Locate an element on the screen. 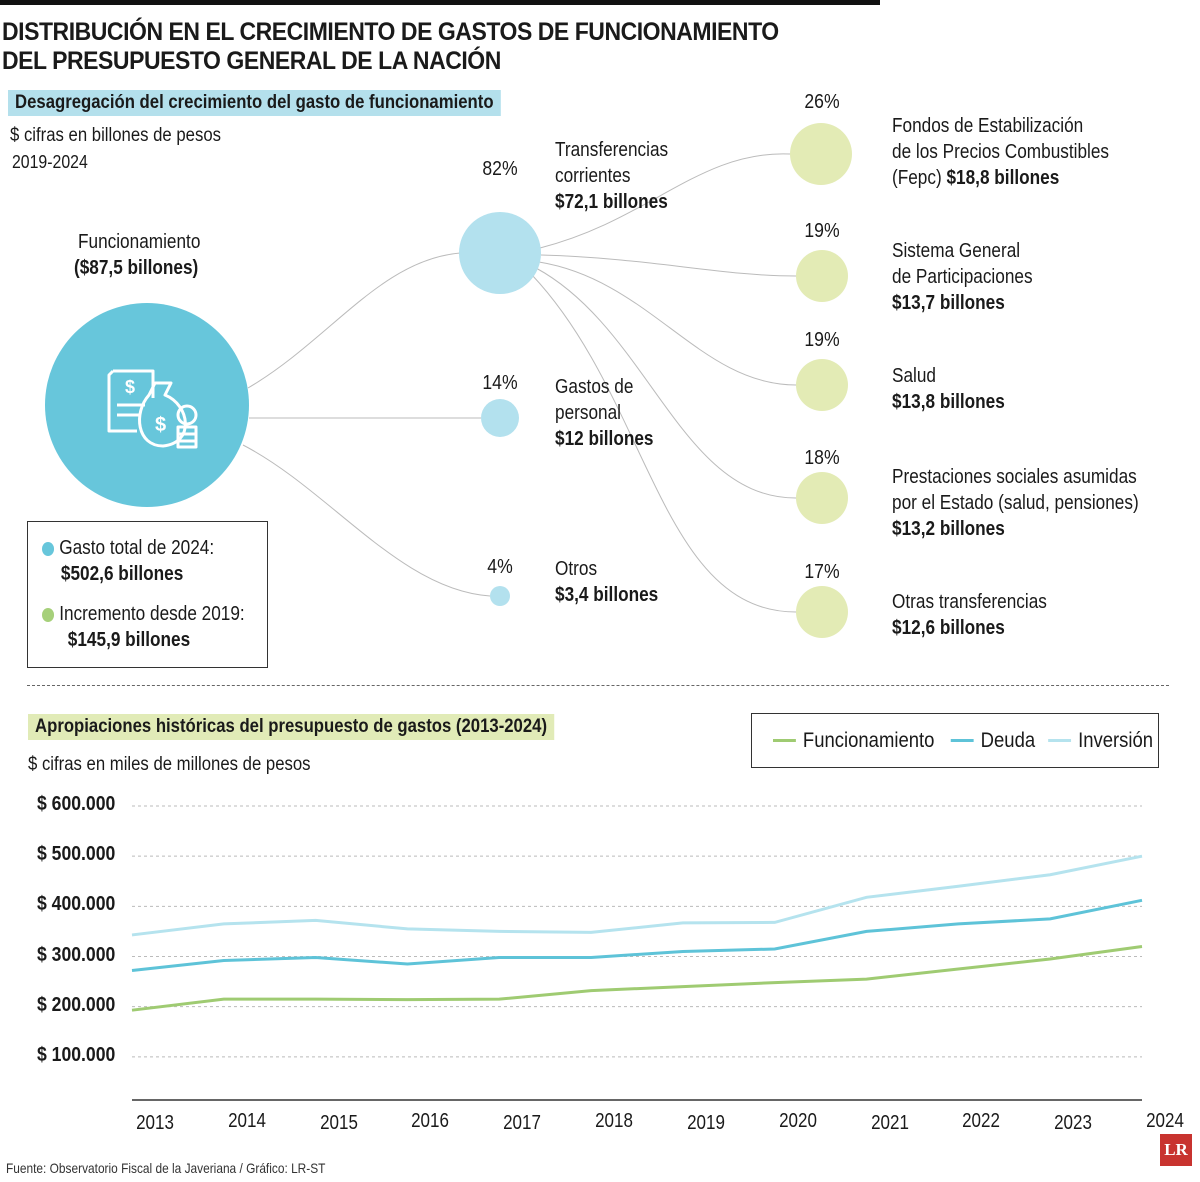 The image size is (1200, 1182). circle-otros is located at coordinates (500, 596).